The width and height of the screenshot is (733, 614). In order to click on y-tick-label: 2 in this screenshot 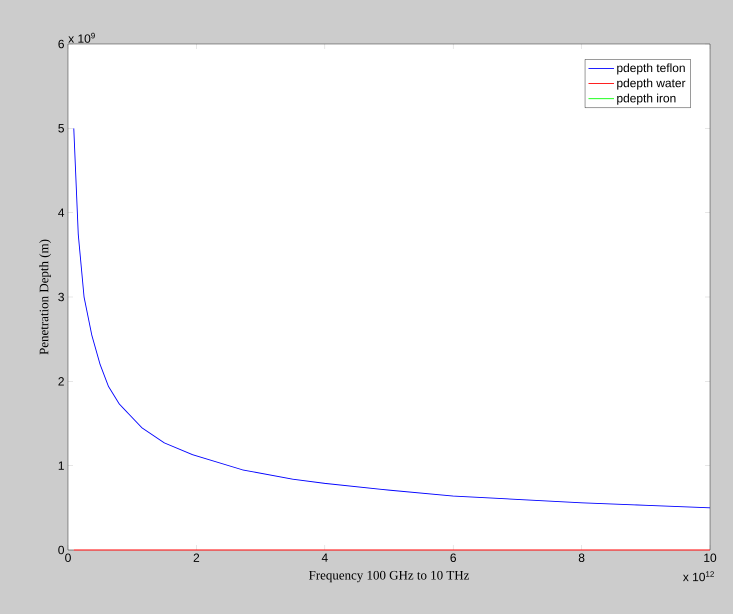, I will do `click(61, 381)`.